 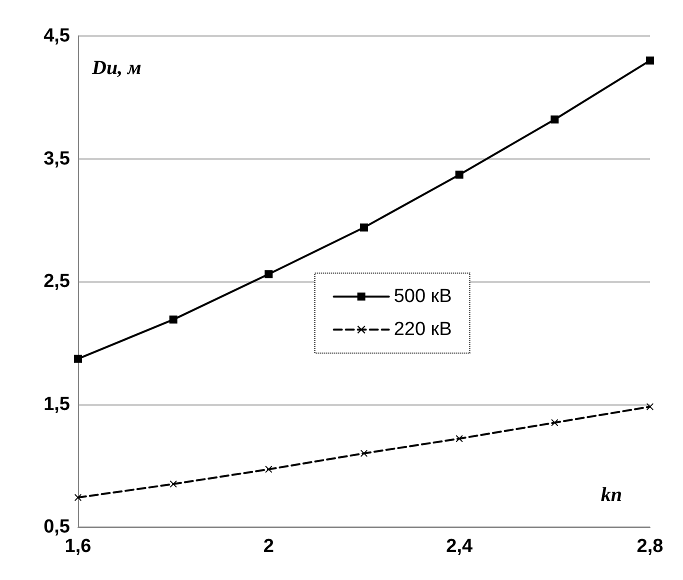 I want to click on y-tick-label: 2,5, so click(x=57, y=281).